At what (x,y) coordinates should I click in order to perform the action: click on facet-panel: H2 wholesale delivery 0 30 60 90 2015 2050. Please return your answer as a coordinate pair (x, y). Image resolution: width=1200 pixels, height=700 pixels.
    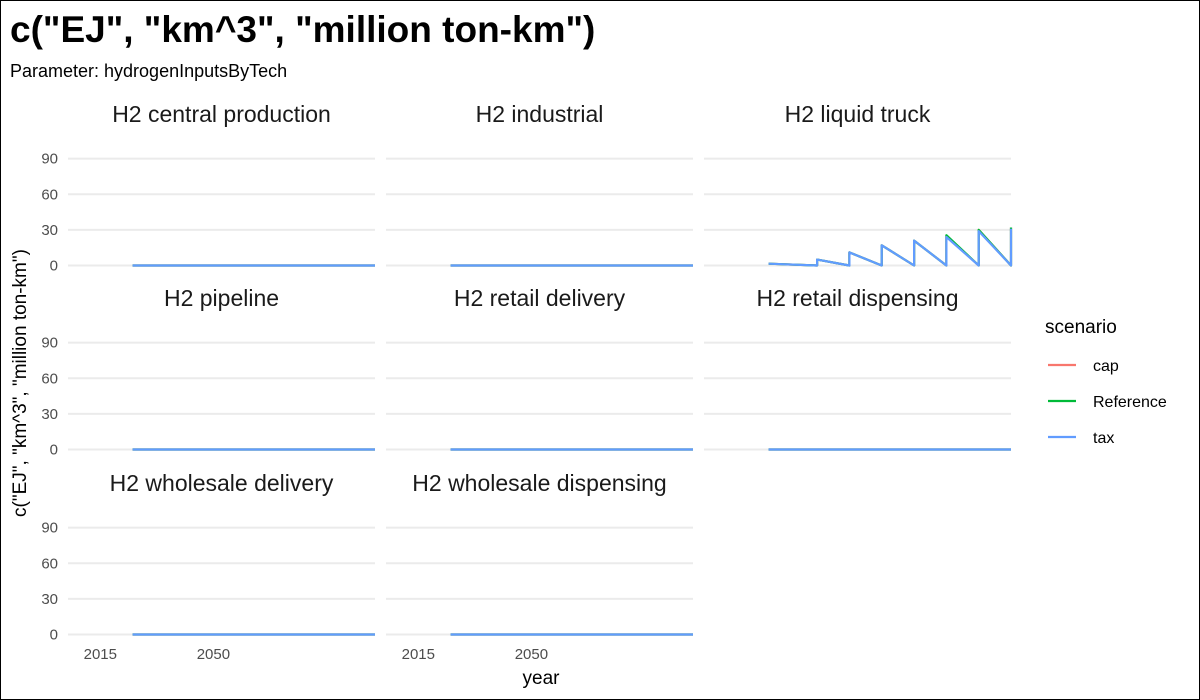
    Looking at the image, I should click on (208, 566).